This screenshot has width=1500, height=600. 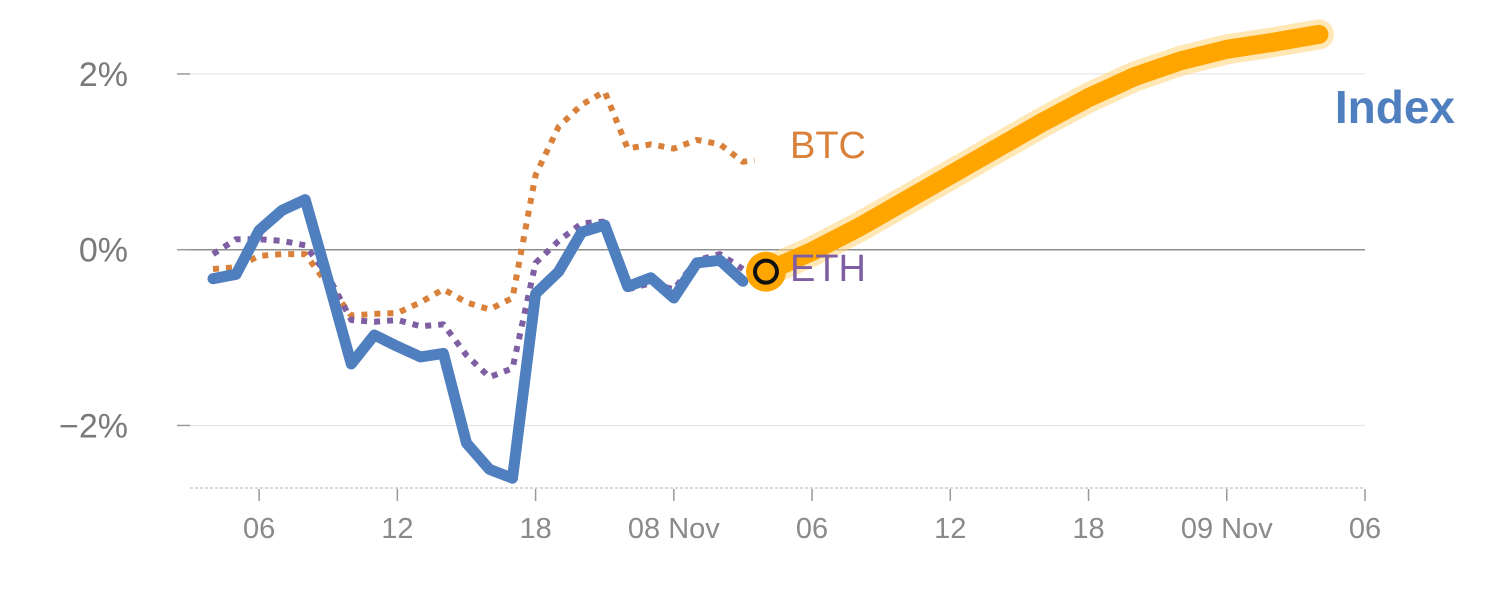 What do you see at coordinates (93, 426) in the screenshot?
I see `y-tick-label: −2%` at bounding box center [93, 426].